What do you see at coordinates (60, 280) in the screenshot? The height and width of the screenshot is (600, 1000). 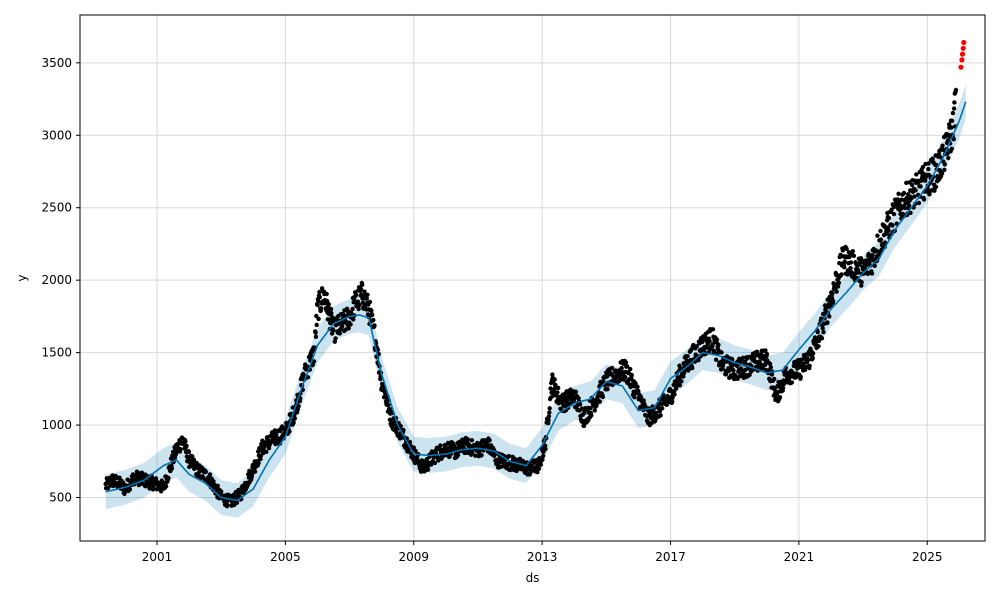 I see `y-axis-ticks: 500 1000 1500 2000 2500 3000 3500` at bounding box center [60, 280].